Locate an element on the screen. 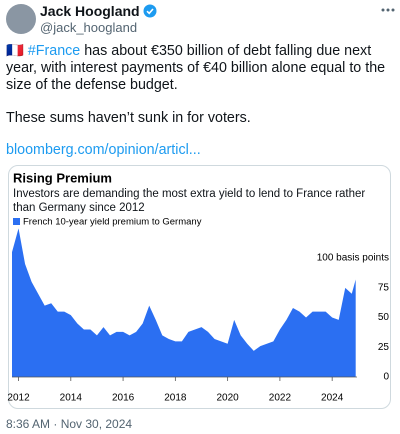  y-tick-label: 0 is located at coordinates (386, 377).